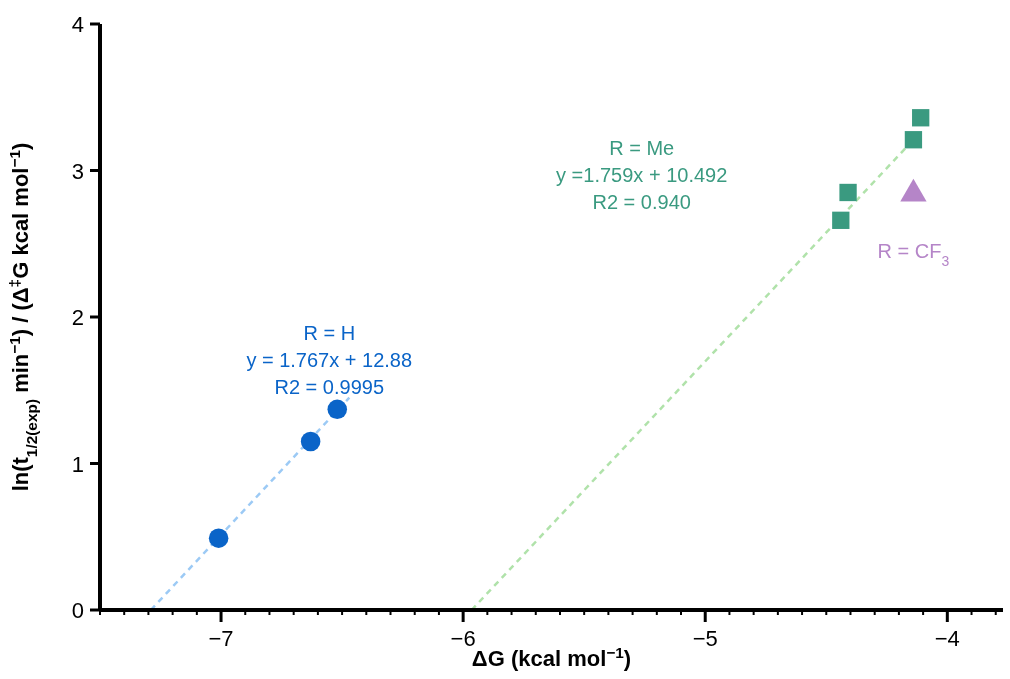 The height and width of the screenshot is (679, 1010). Describe the element at coordinates (77, 24) in the screenshot. I see `y-tick-label: 4` at that location.